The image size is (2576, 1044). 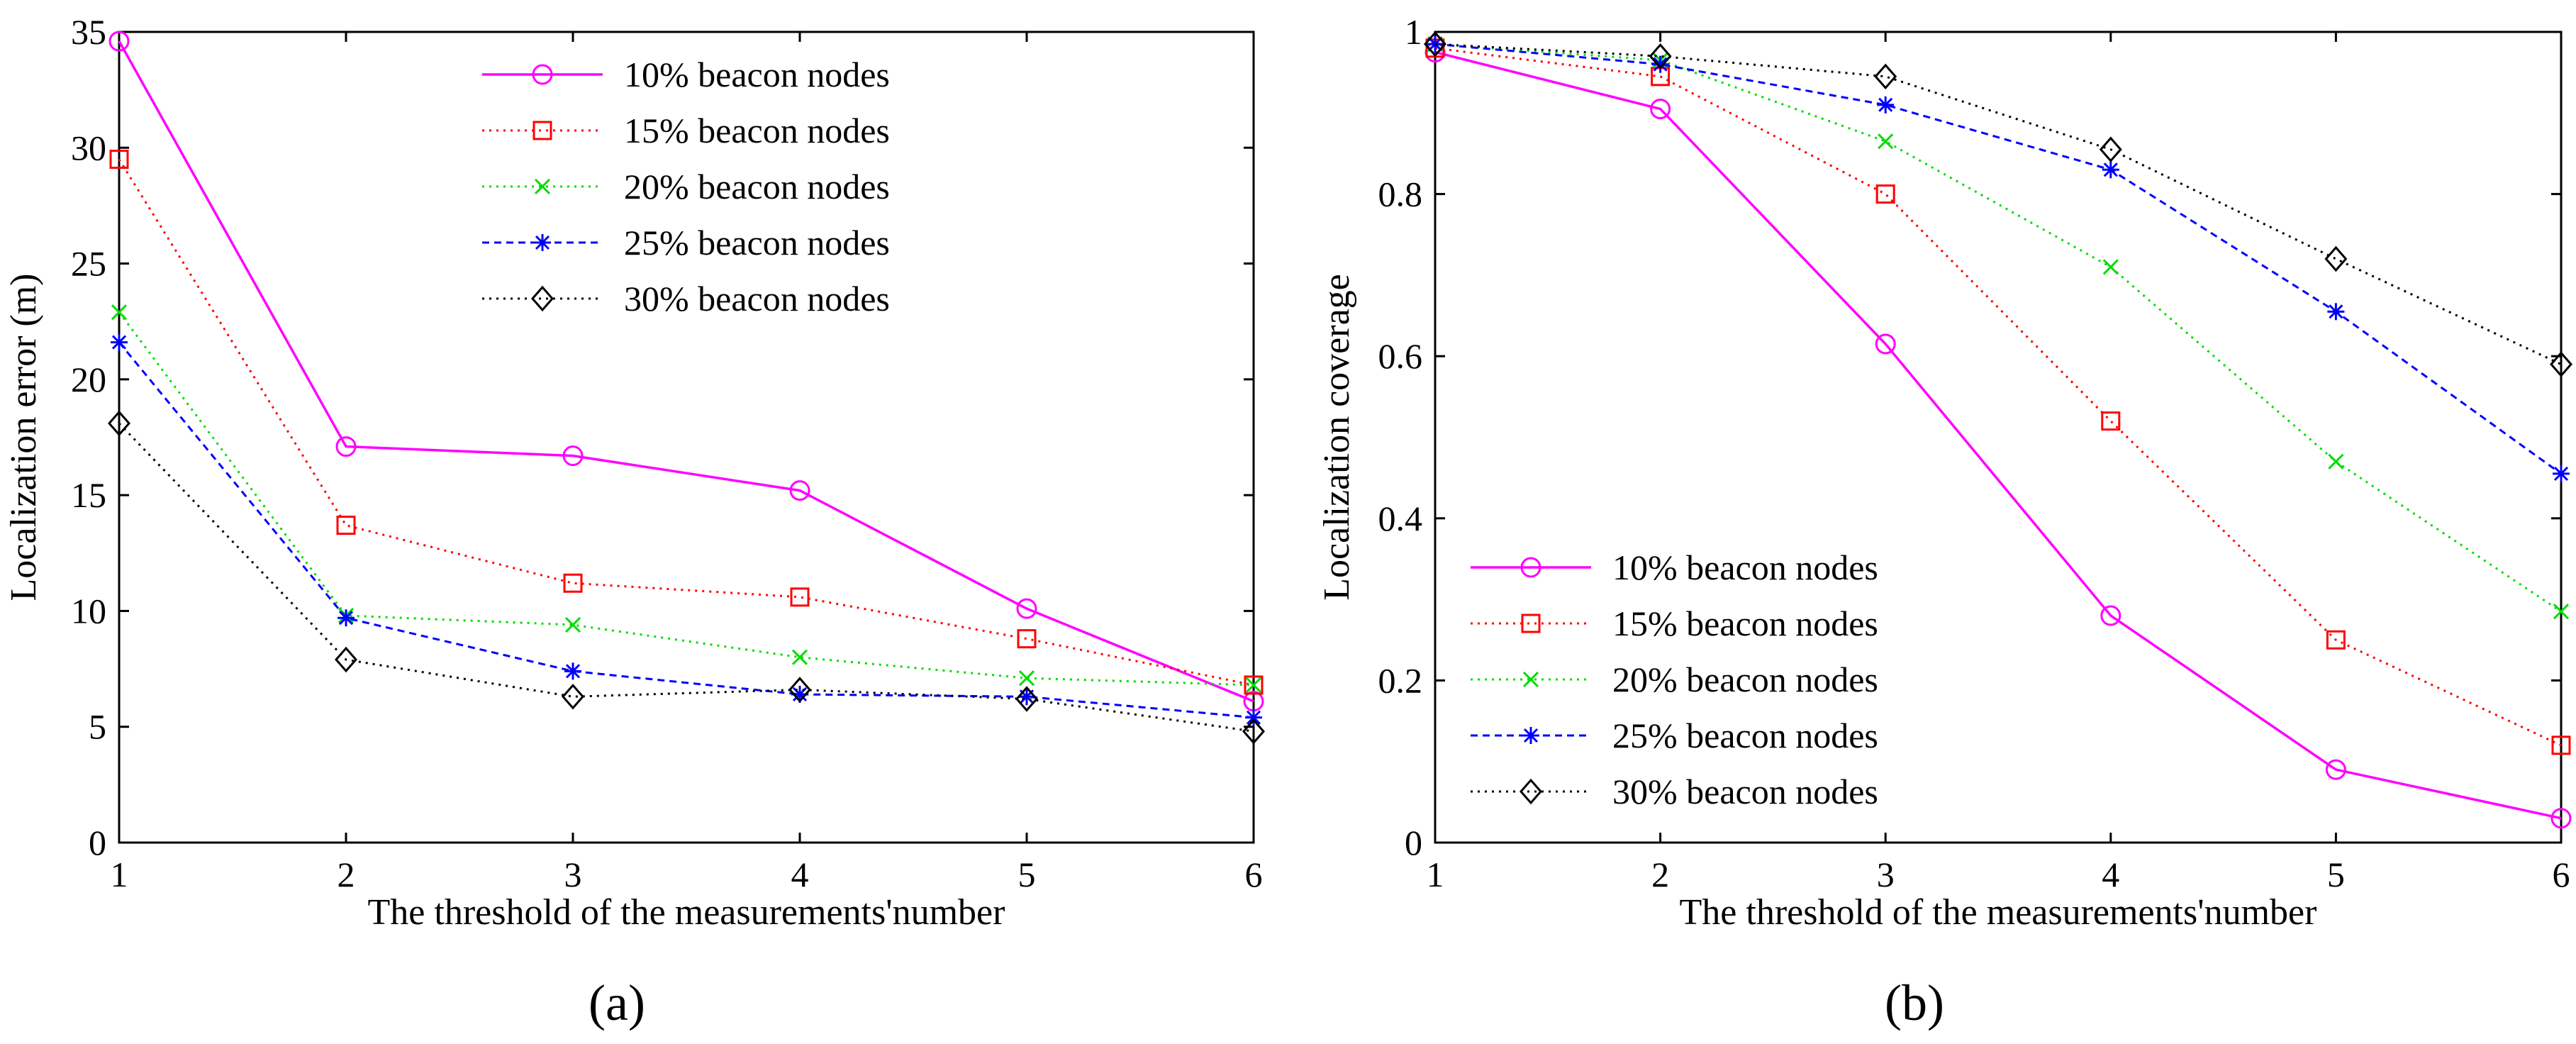 What do you see at coordinates (2336, 874) in the screenshot?
I see `x-tick-label: 5` at bounding box center [2336, 874].